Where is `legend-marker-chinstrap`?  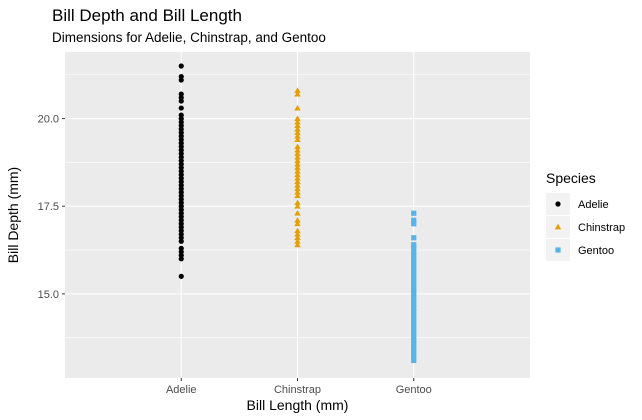
legend-marker-chinstrap is located at coordinates (558, 226).